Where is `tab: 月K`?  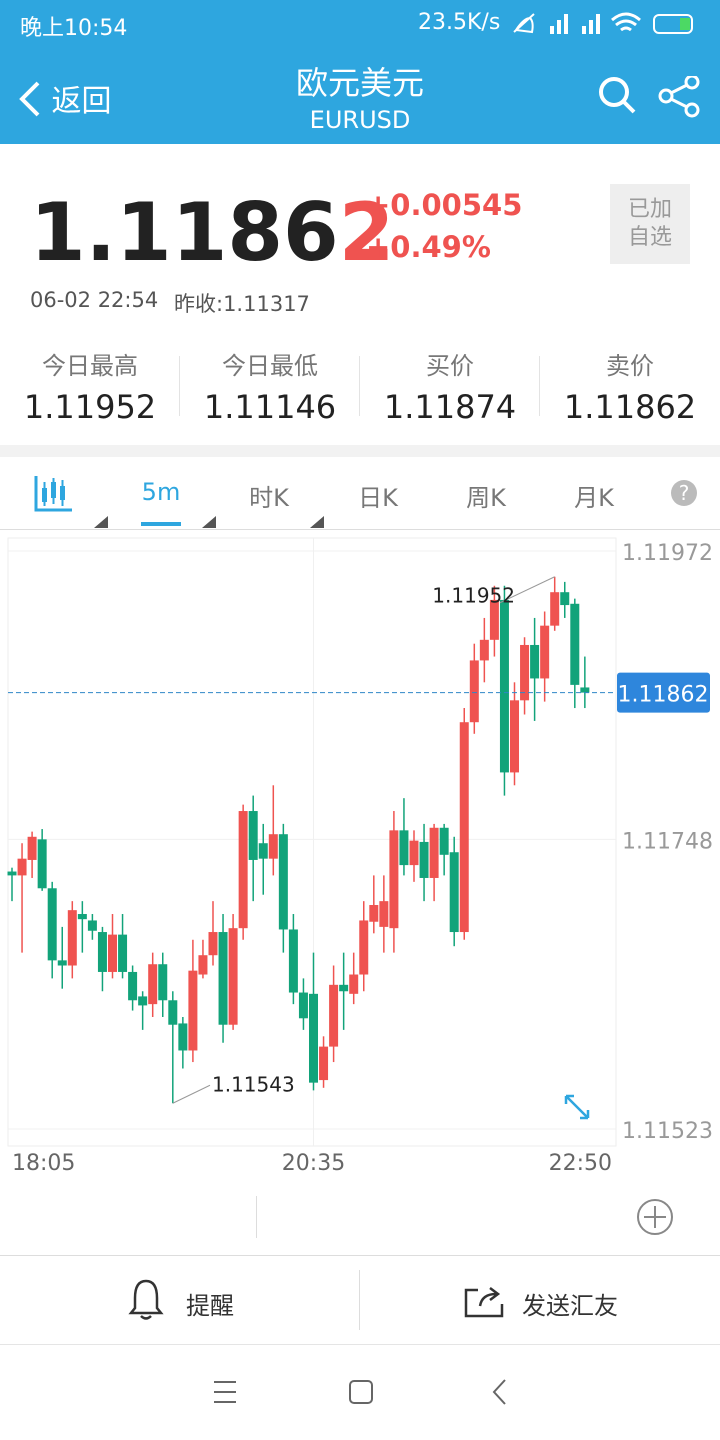
tab: 月K is located at coordinates (594, 498).